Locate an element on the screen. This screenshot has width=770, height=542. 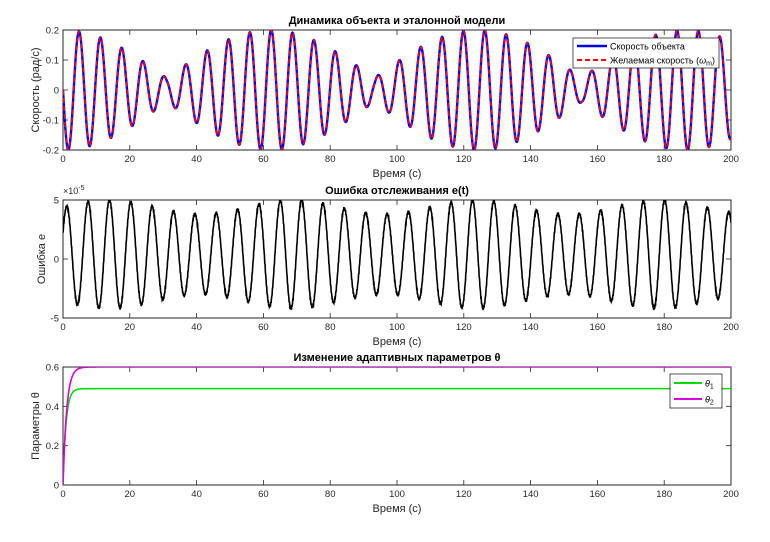
exponent-base: ×10 is located at coordinates (70, 191).